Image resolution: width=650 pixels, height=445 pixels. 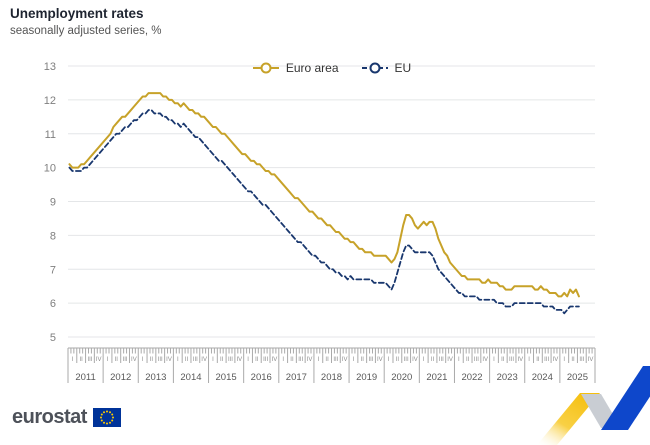 What do you see at coordinates (226, 377) in the screenshot?
I see `year-tick-label: 2015` at bounding box center [226, 377].